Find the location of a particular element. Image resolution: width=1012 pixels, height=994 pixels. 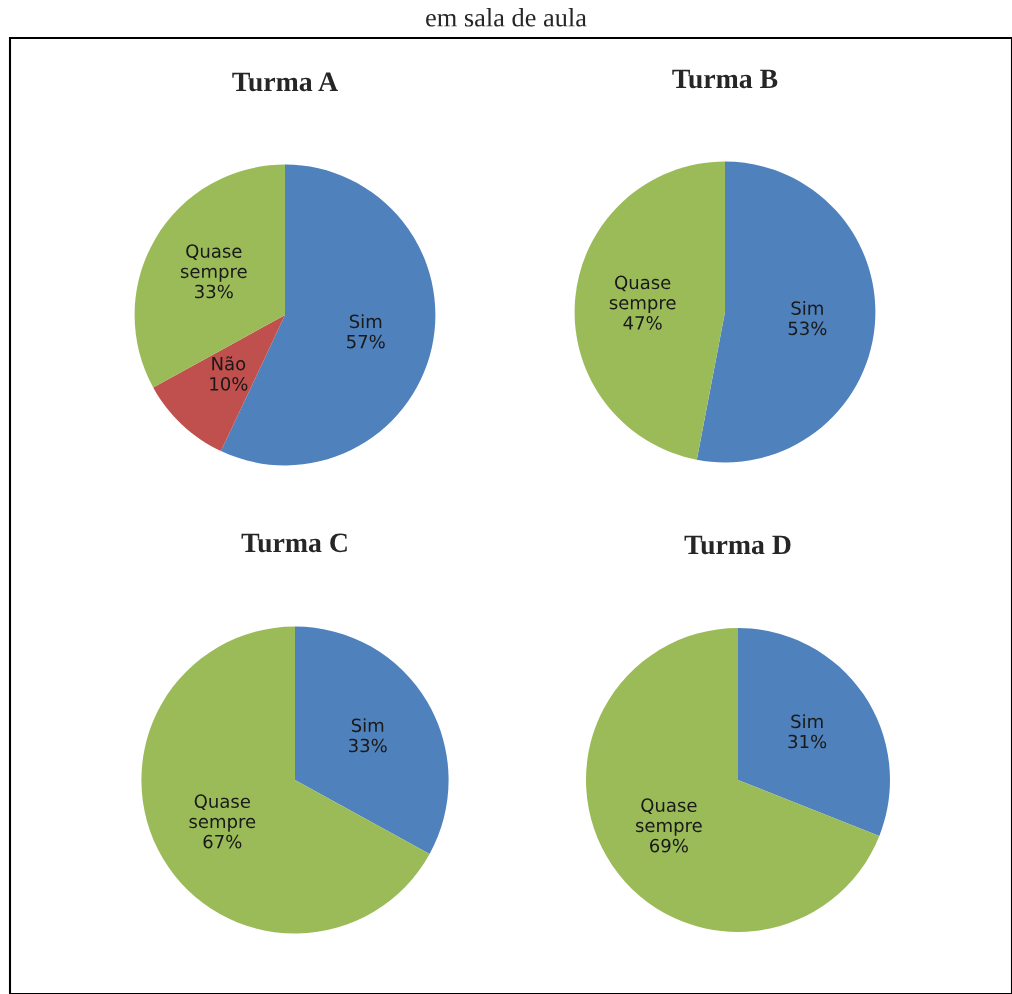

data-label: 53% is located at coordinates (807, 328).